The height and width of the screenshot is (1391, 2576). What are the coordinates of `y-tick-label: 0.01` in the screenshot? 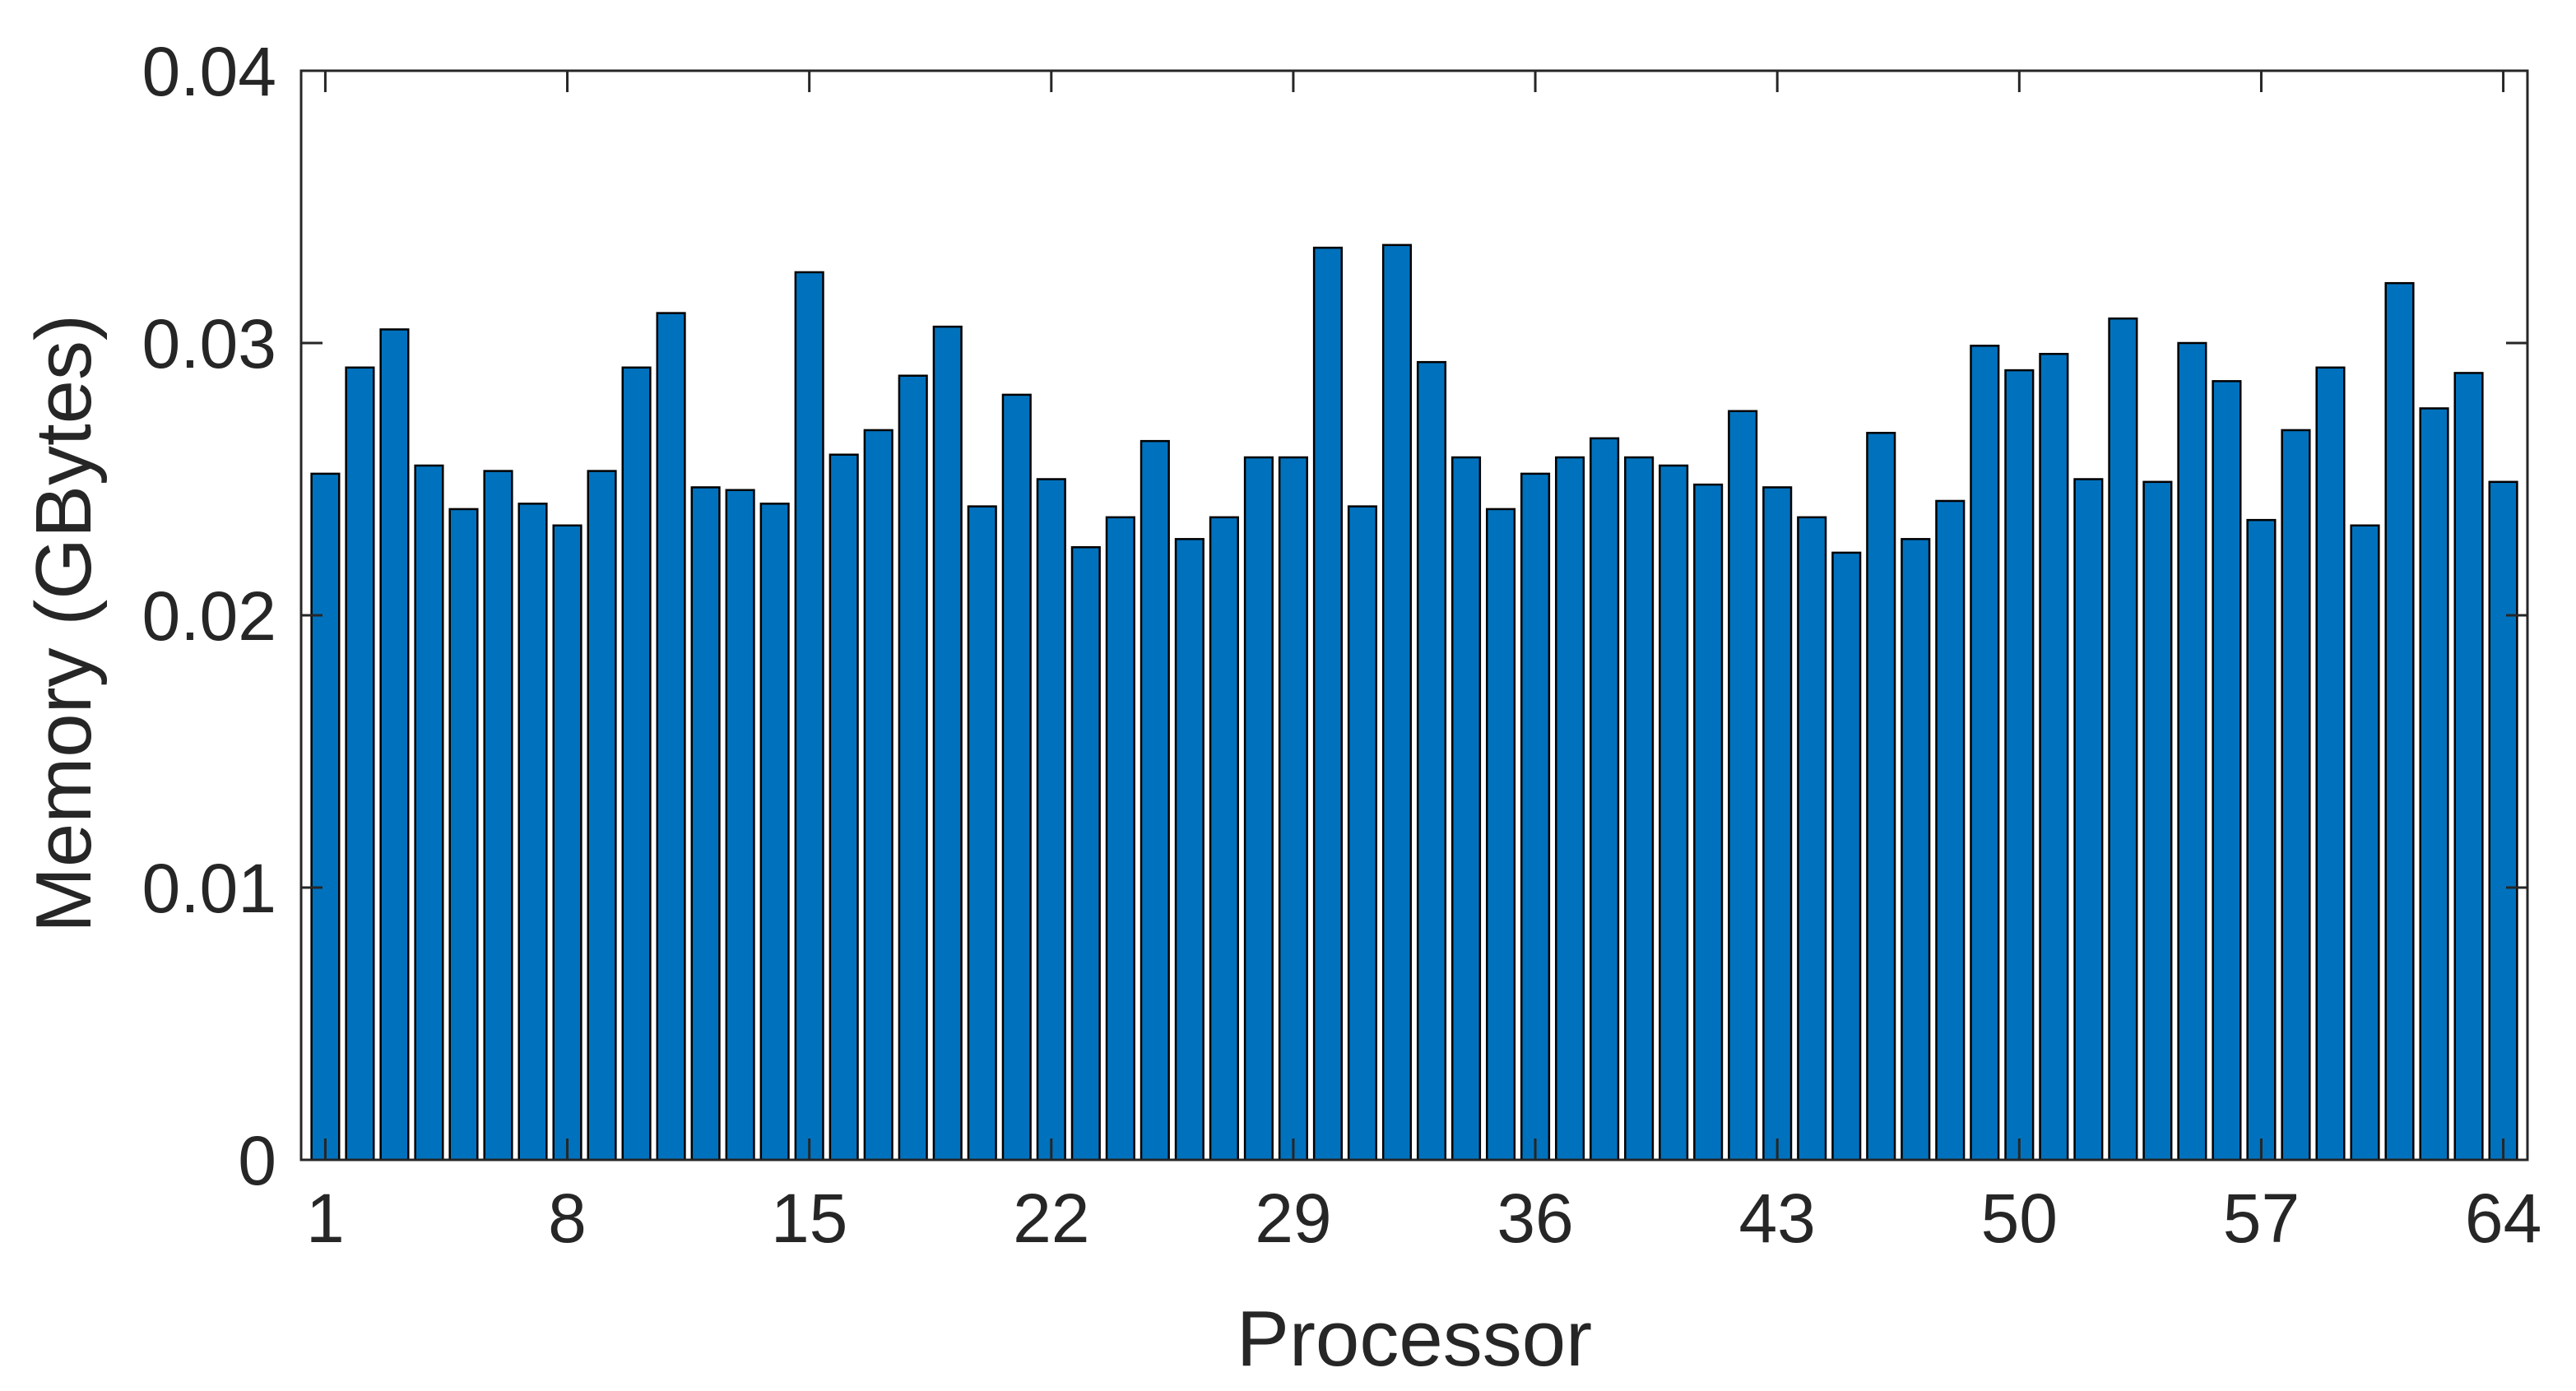 It's located at (209, 888).